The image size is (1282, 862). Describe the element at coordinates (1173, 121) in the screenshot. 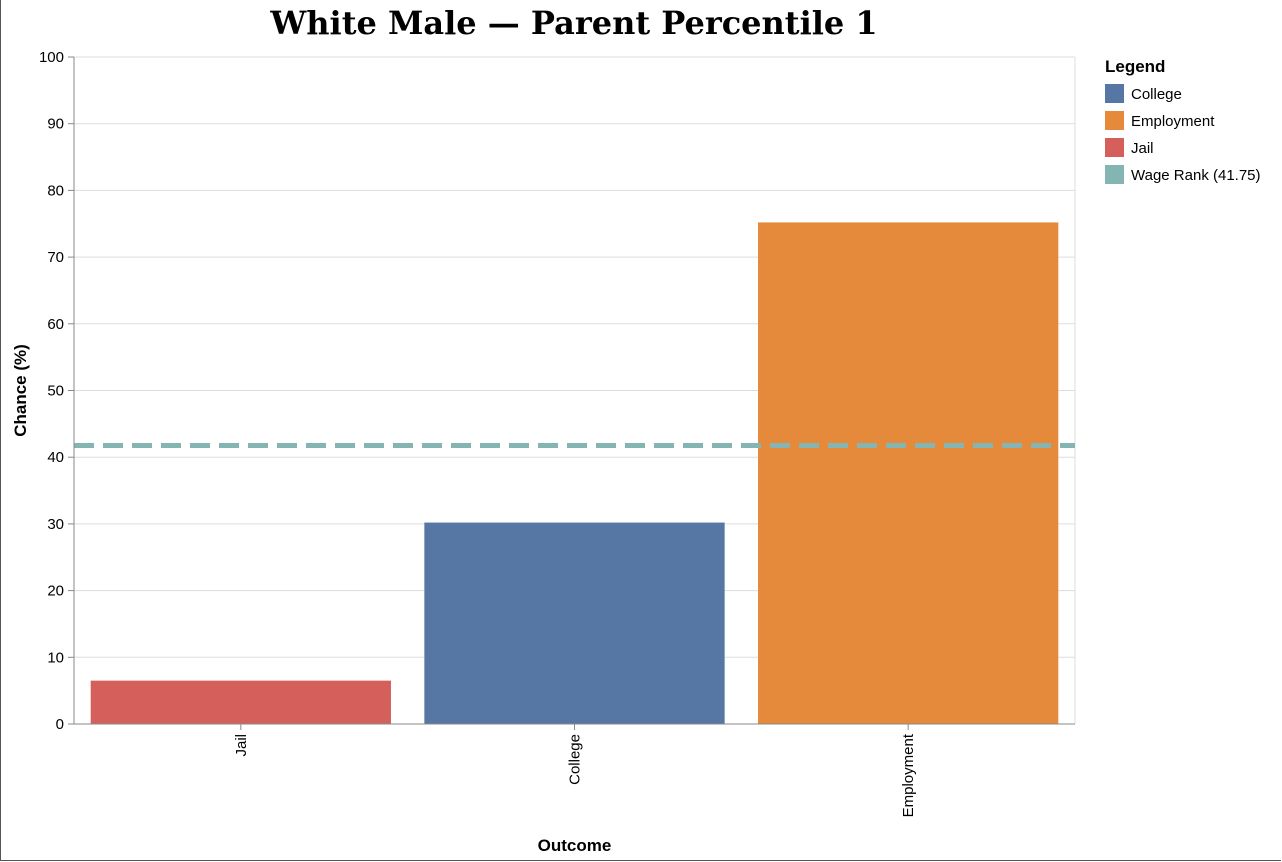

I see `legend-item-label: Employment` at that location.